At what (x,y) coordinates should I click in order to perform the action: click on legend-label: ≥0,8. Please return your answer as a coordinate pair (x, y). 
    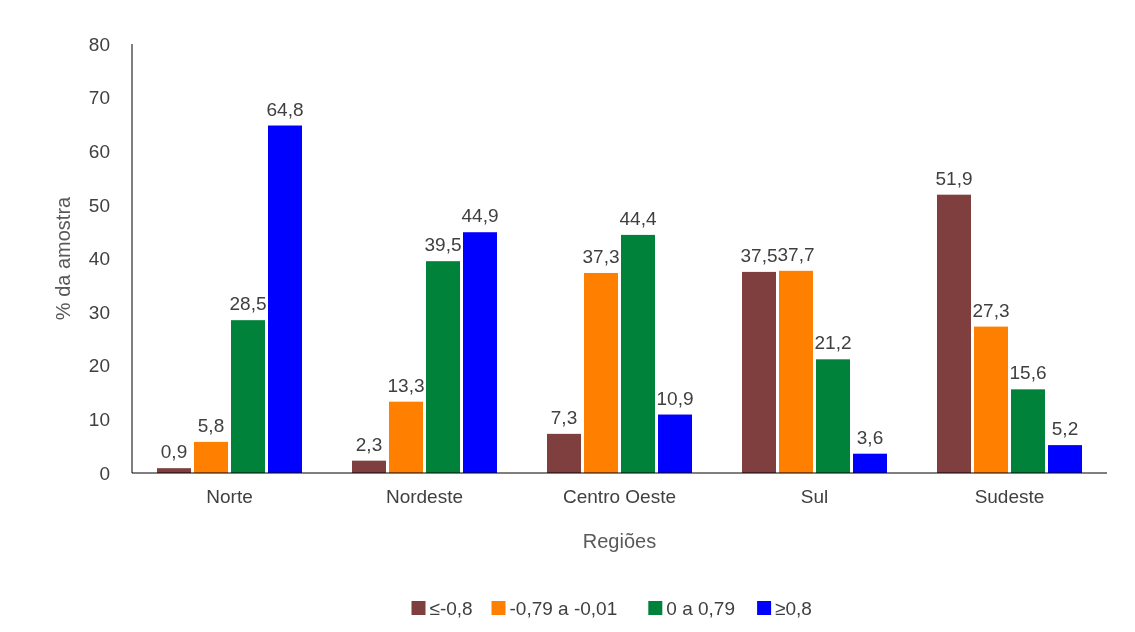
    Looking at the image, I should click on (793, 608).